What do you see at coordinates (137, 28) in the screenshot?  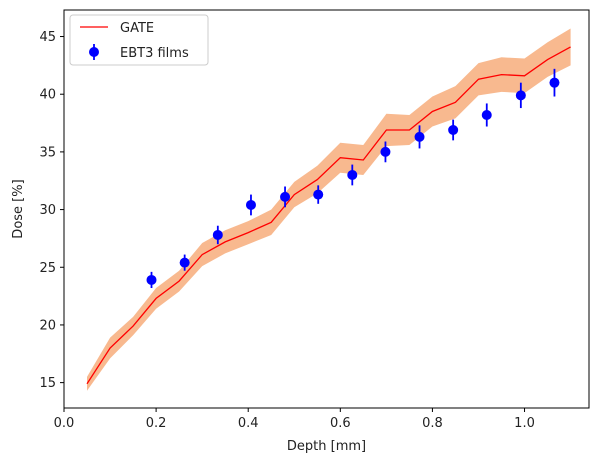 I see `legend-gate-label: GATE` at bounding box center [137, 28].